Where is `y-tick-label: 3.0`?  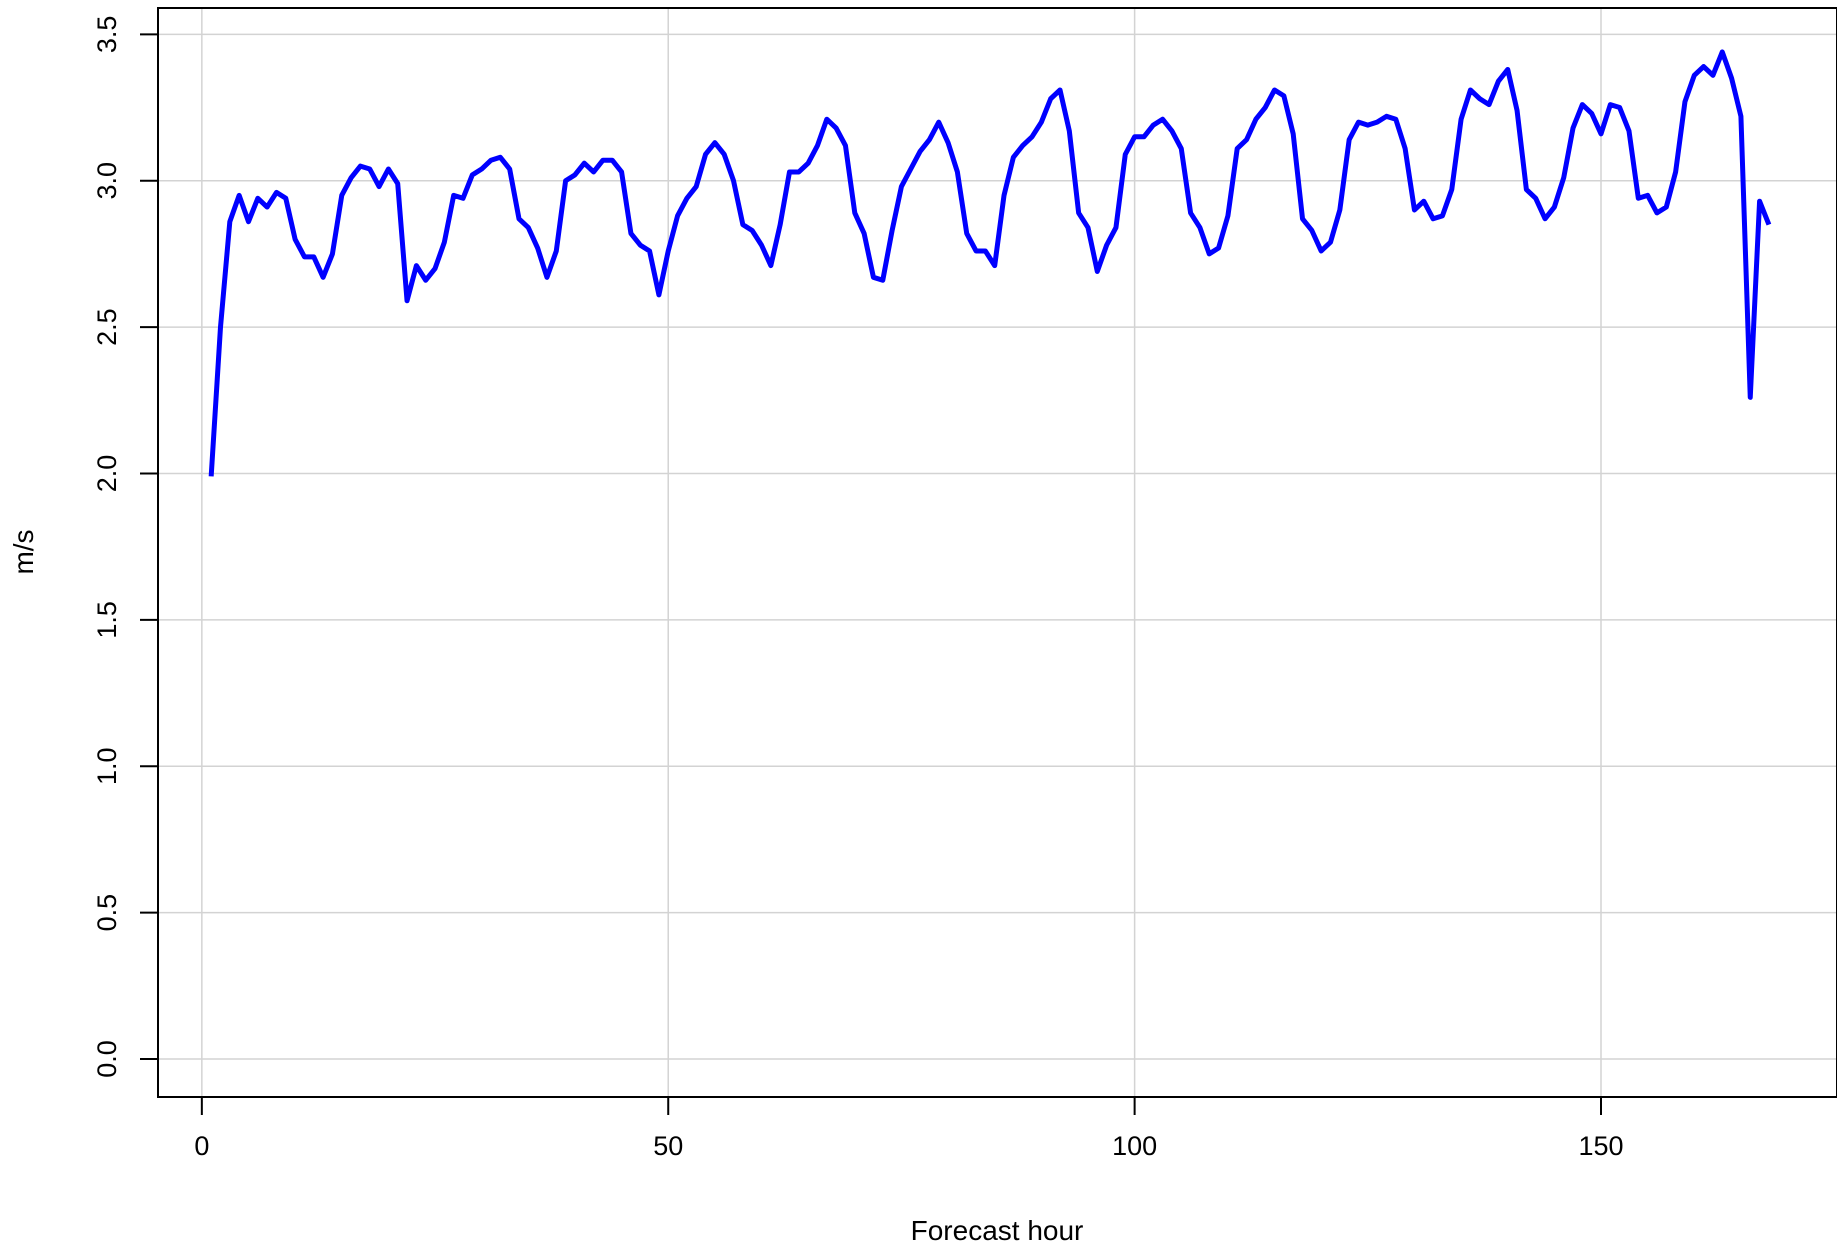
y-tick-label: 3.0 is located at coordinates (107, 181).